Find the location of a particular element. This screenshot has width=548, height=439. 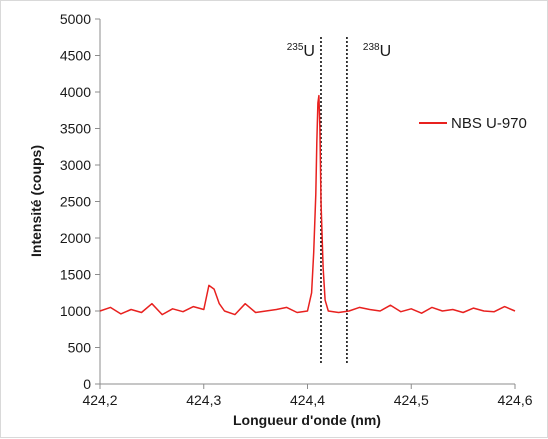

legend: NBS U-970 is located at coordinates (473, 123).